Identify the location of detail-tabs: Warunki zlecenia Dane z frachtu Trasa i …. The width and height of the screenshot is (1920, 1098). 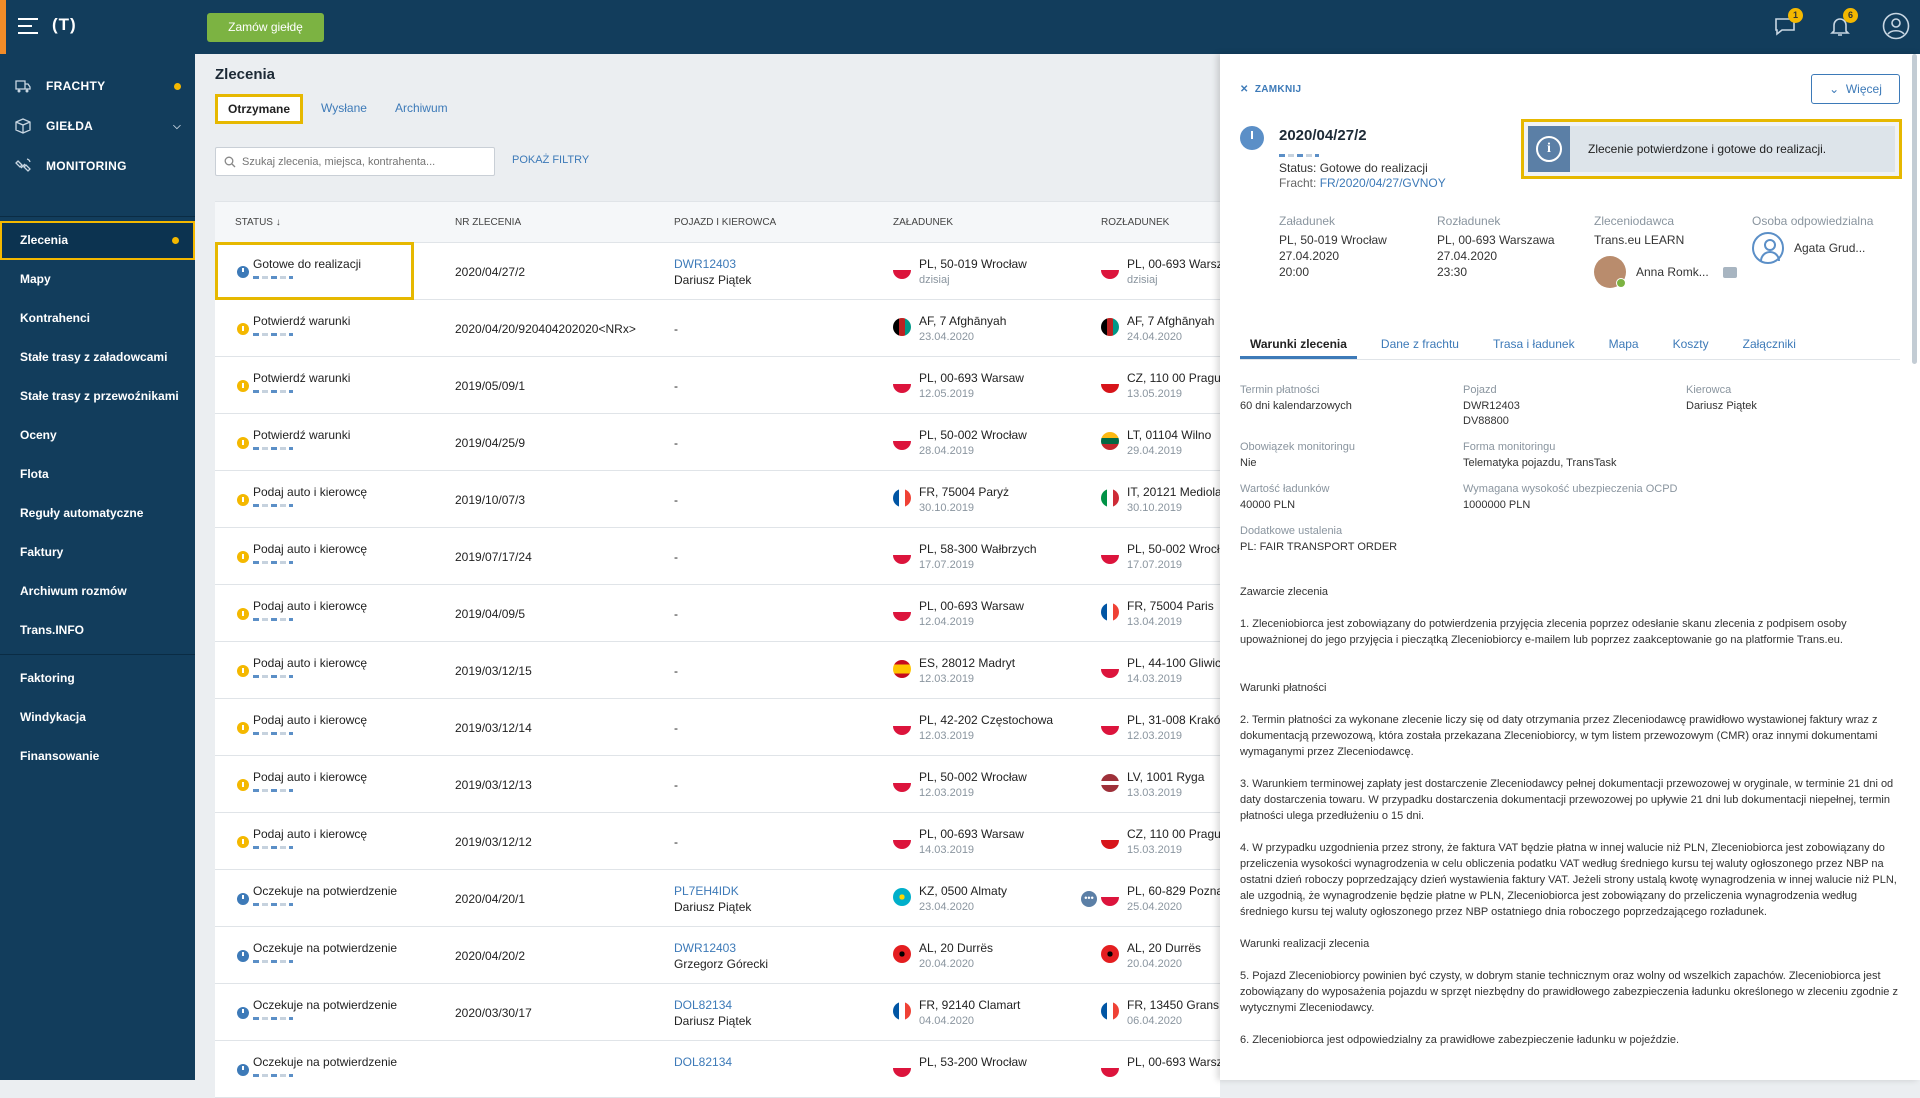
(1570, 346).